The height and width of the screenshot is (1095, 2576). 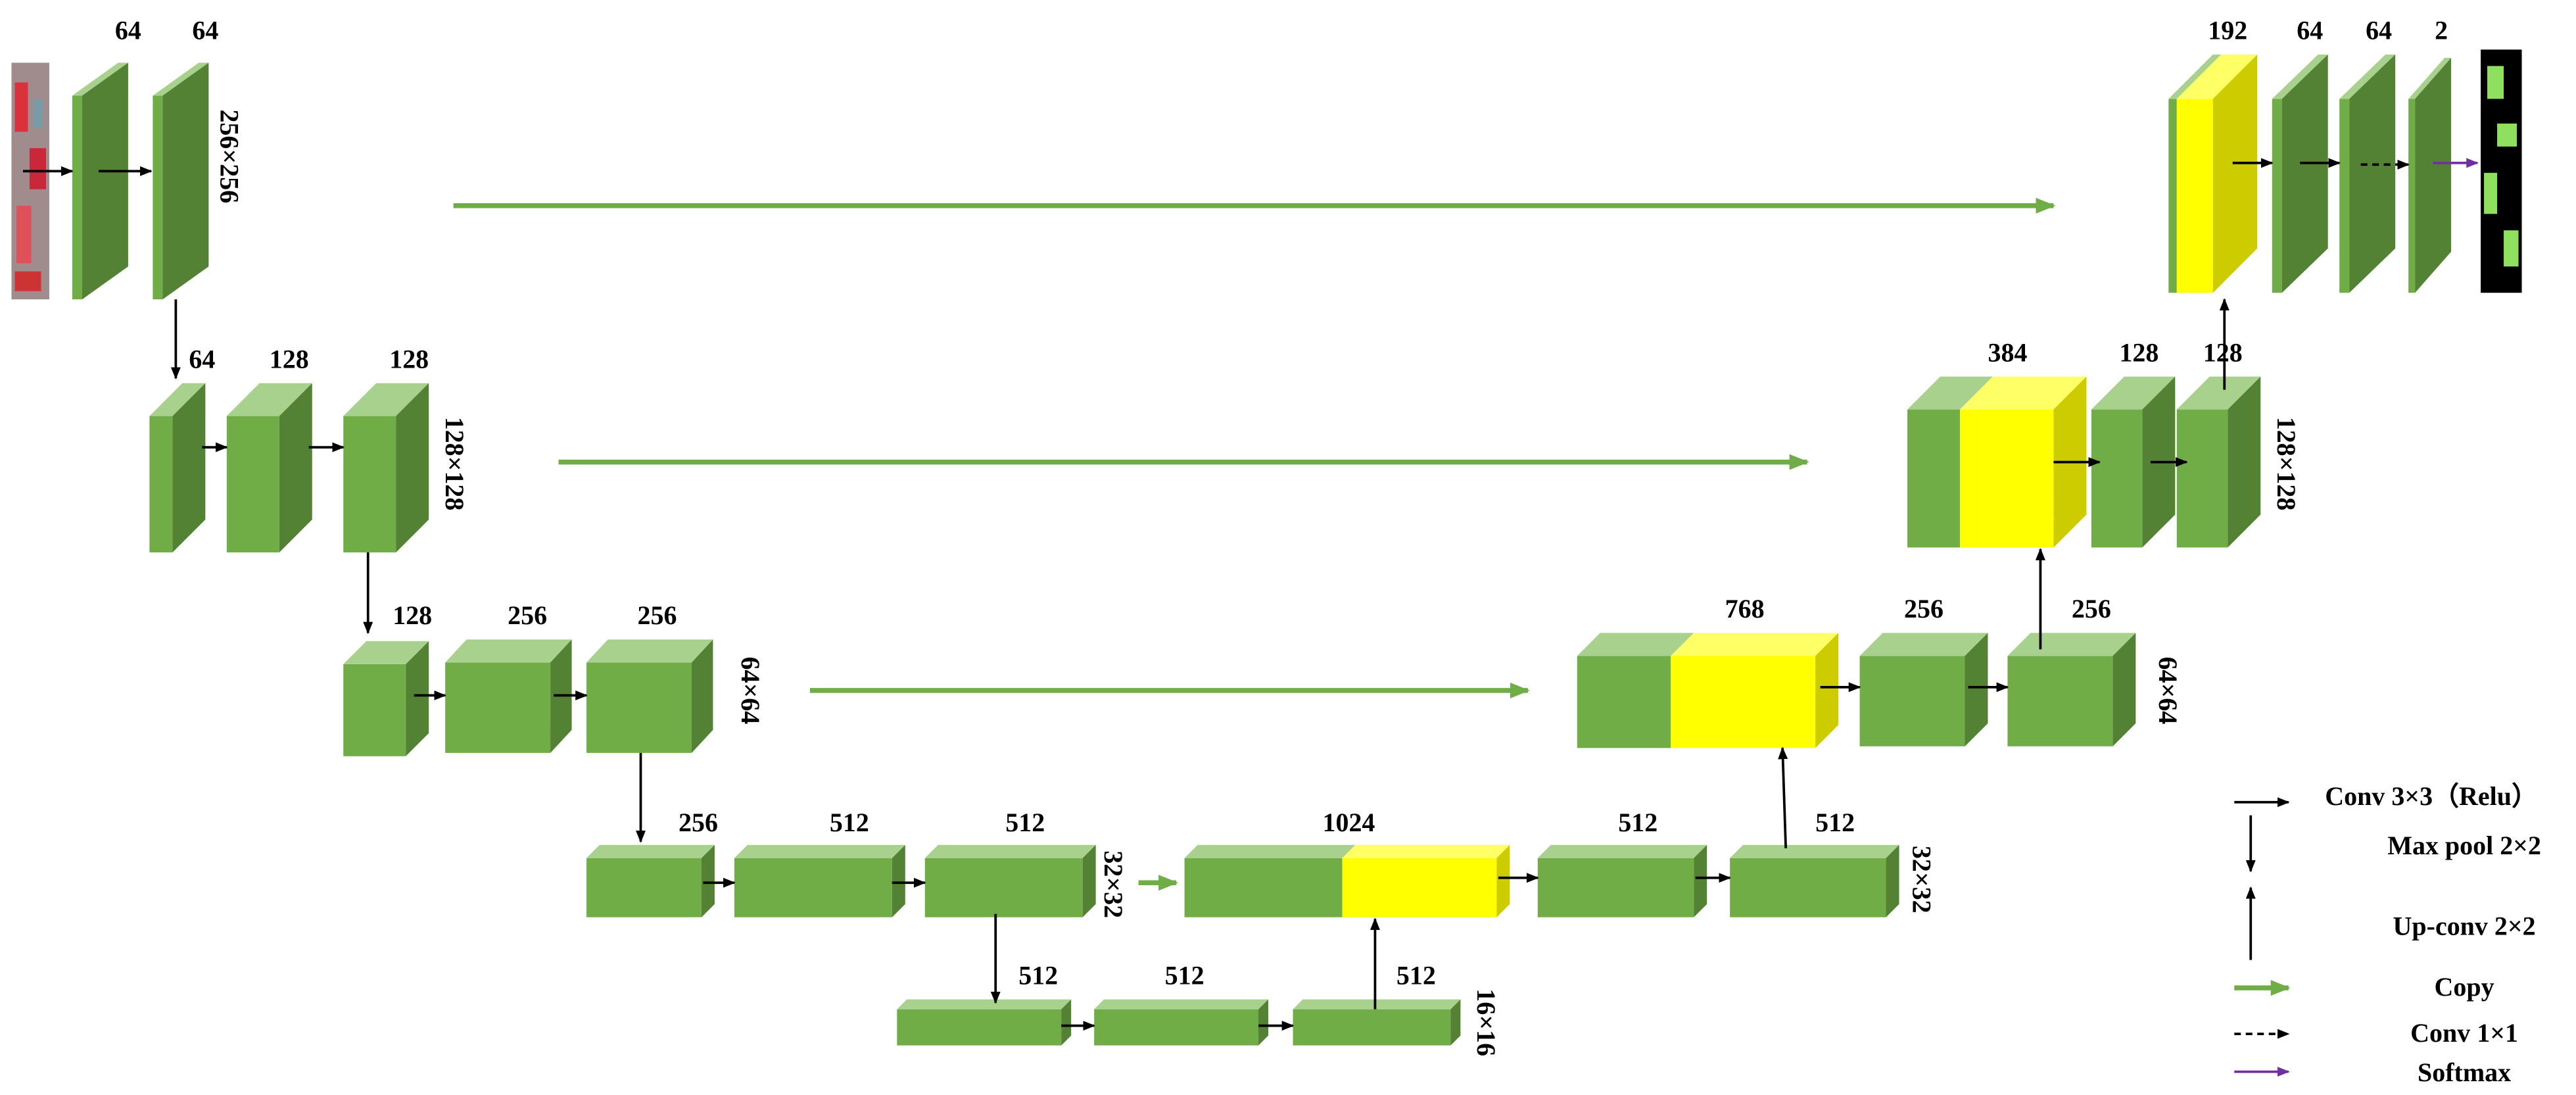 I want to click on size-label: 32×32, so click(x=1922, y=880).